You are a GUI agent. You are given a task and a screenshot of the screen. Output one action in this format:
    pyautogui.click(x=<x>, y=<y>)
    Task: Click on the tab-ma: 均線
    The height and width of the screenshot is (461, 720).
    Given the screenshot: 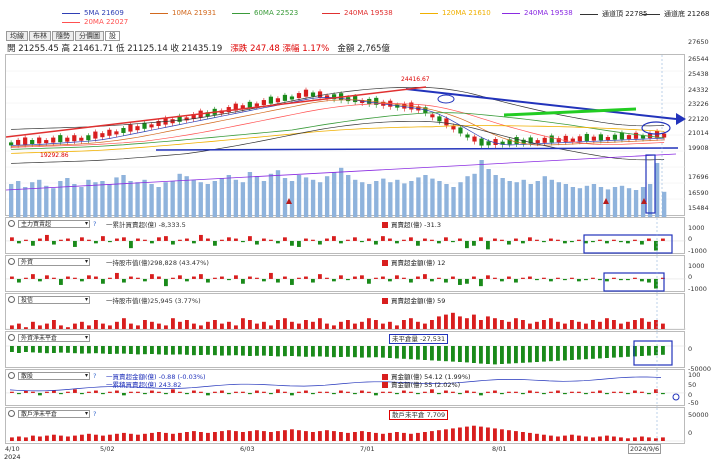 What is the action you would take?
    pyautogui.click(x=17, y=36)
    